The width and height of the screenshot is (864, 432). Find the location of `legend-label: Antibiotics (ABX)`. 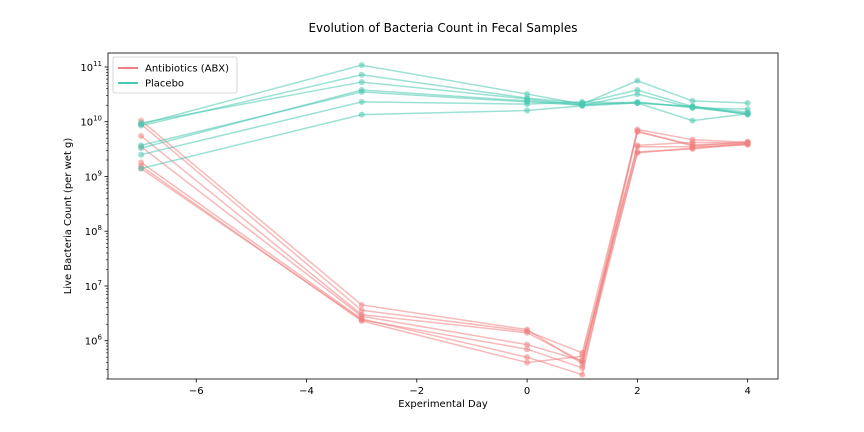

legend-label: Antibiotics (ABX) is located at coordinates (187, 69).